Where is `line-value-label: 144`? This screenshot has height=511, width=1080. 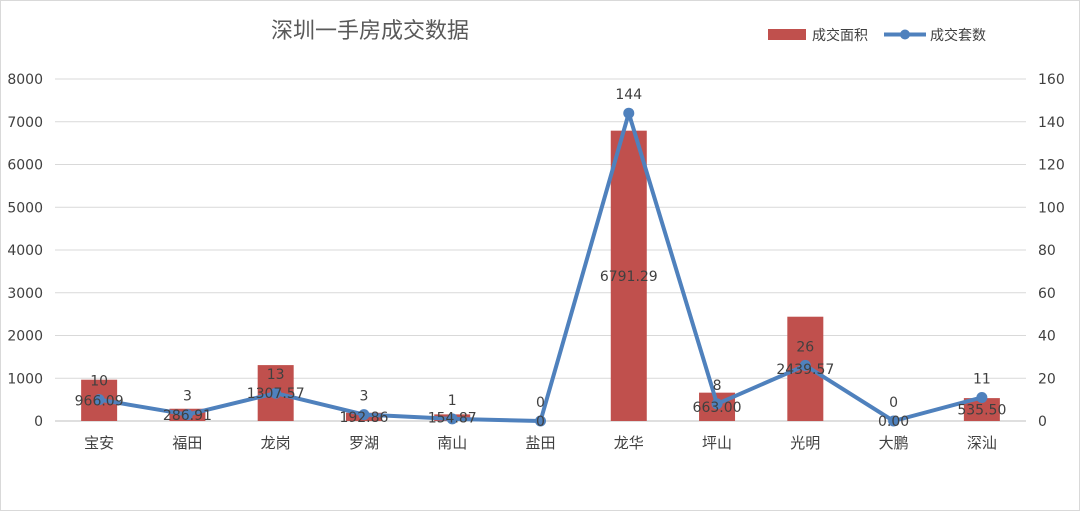 line-value-label: 144 is located at coordinates (628, 95).